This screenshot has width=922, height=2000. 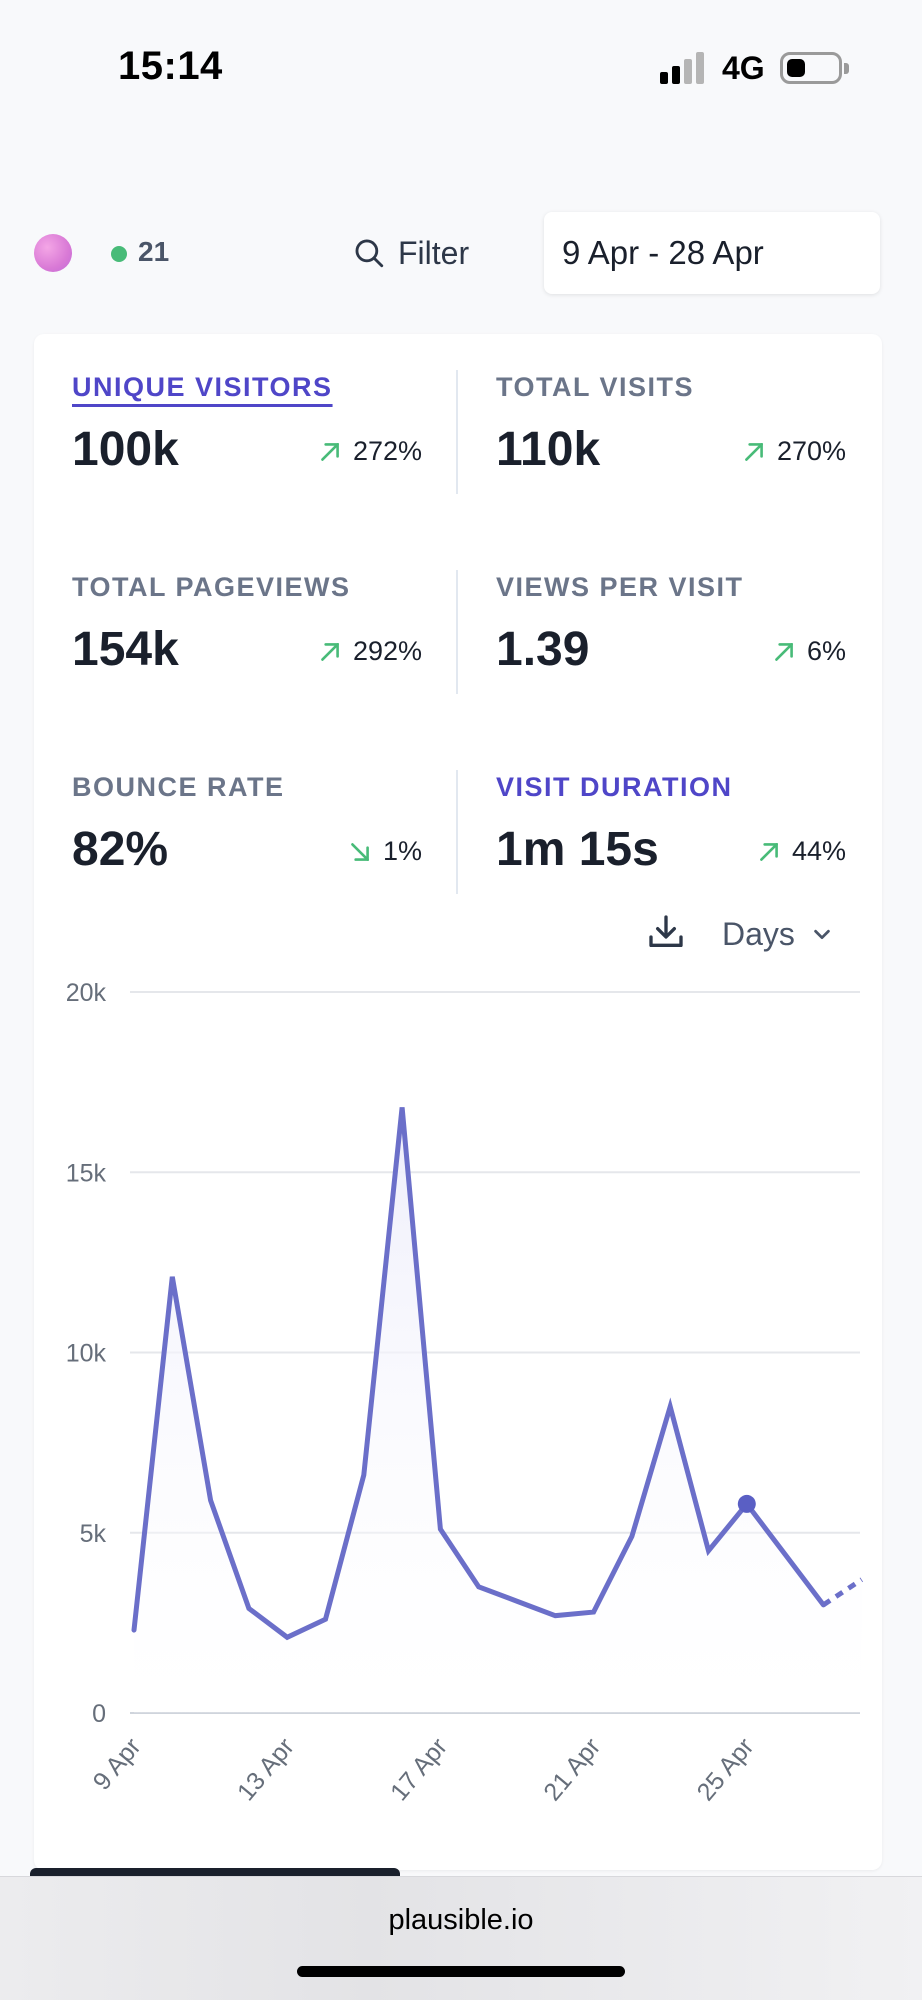 I want to click on signal-strength-icon, so click(x=684, y=68).